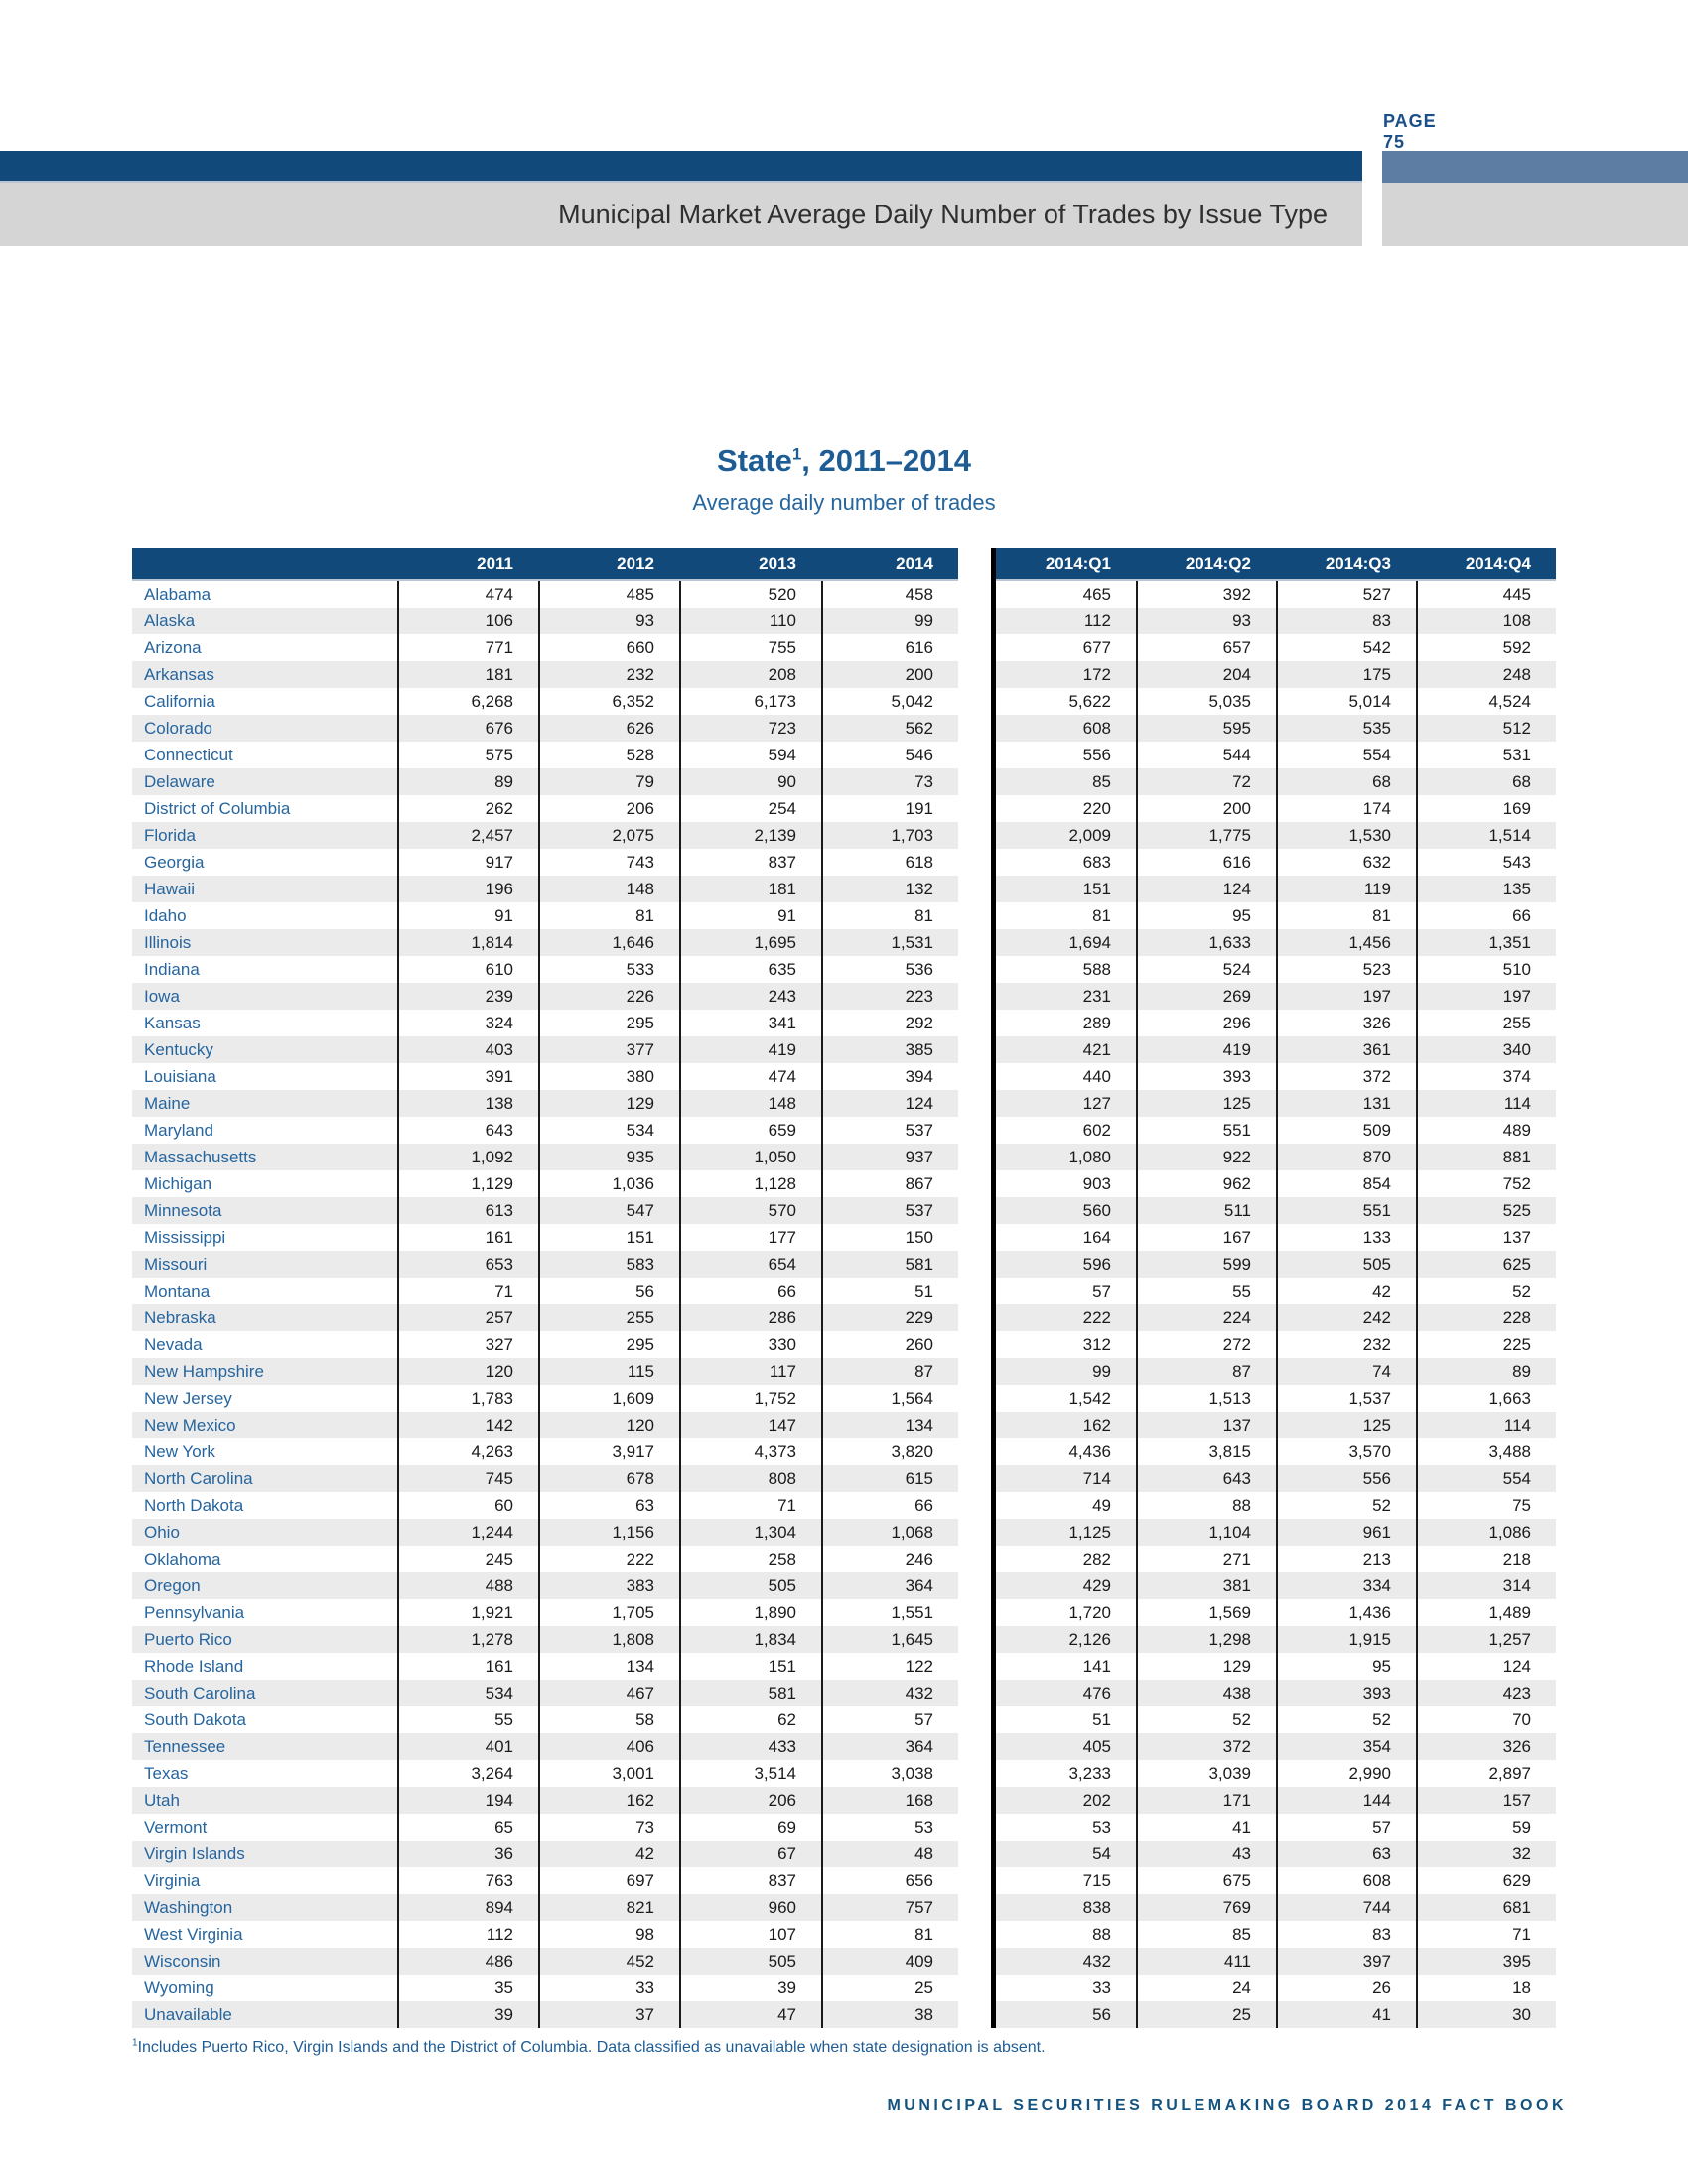  What do you see at coordinates (750, 647) in the screenshot?
I see `value-2013-cell: 755` at bounding box center [750, 647].